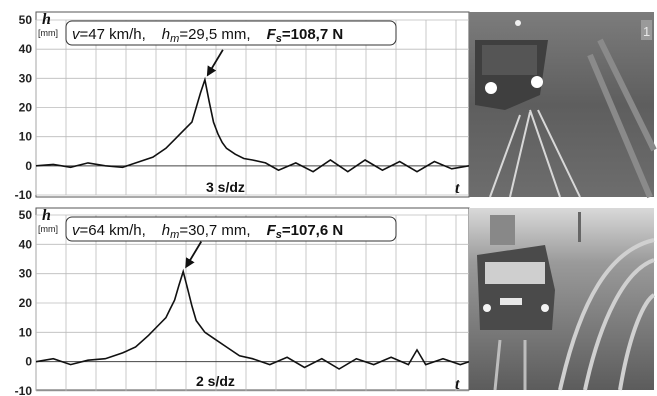 The image size is (657, 396). What do you see at coordinates (563, 105) in the screenshot?
I see `night-train-photo: 1` at bounding box center [563, 105].